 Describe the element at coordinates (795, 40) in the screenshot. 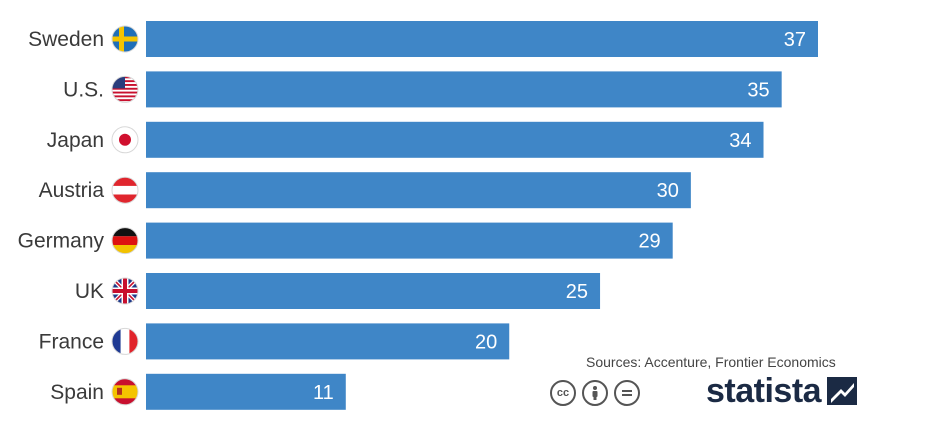

I see `value-label: 37` at that location.